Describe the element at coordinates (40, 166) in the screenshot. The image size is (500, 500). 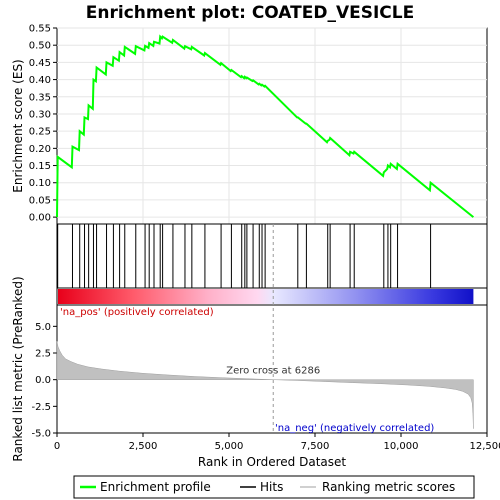
I see `es-y-tick-label: 0.15` at that location.